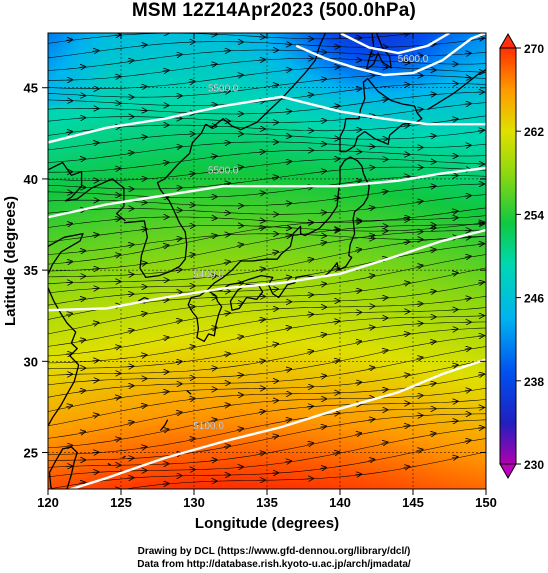 Image resolution: width=548 pixels, height=573 pixels. I want to click on y-tick-label: 30, so click(31, 361).